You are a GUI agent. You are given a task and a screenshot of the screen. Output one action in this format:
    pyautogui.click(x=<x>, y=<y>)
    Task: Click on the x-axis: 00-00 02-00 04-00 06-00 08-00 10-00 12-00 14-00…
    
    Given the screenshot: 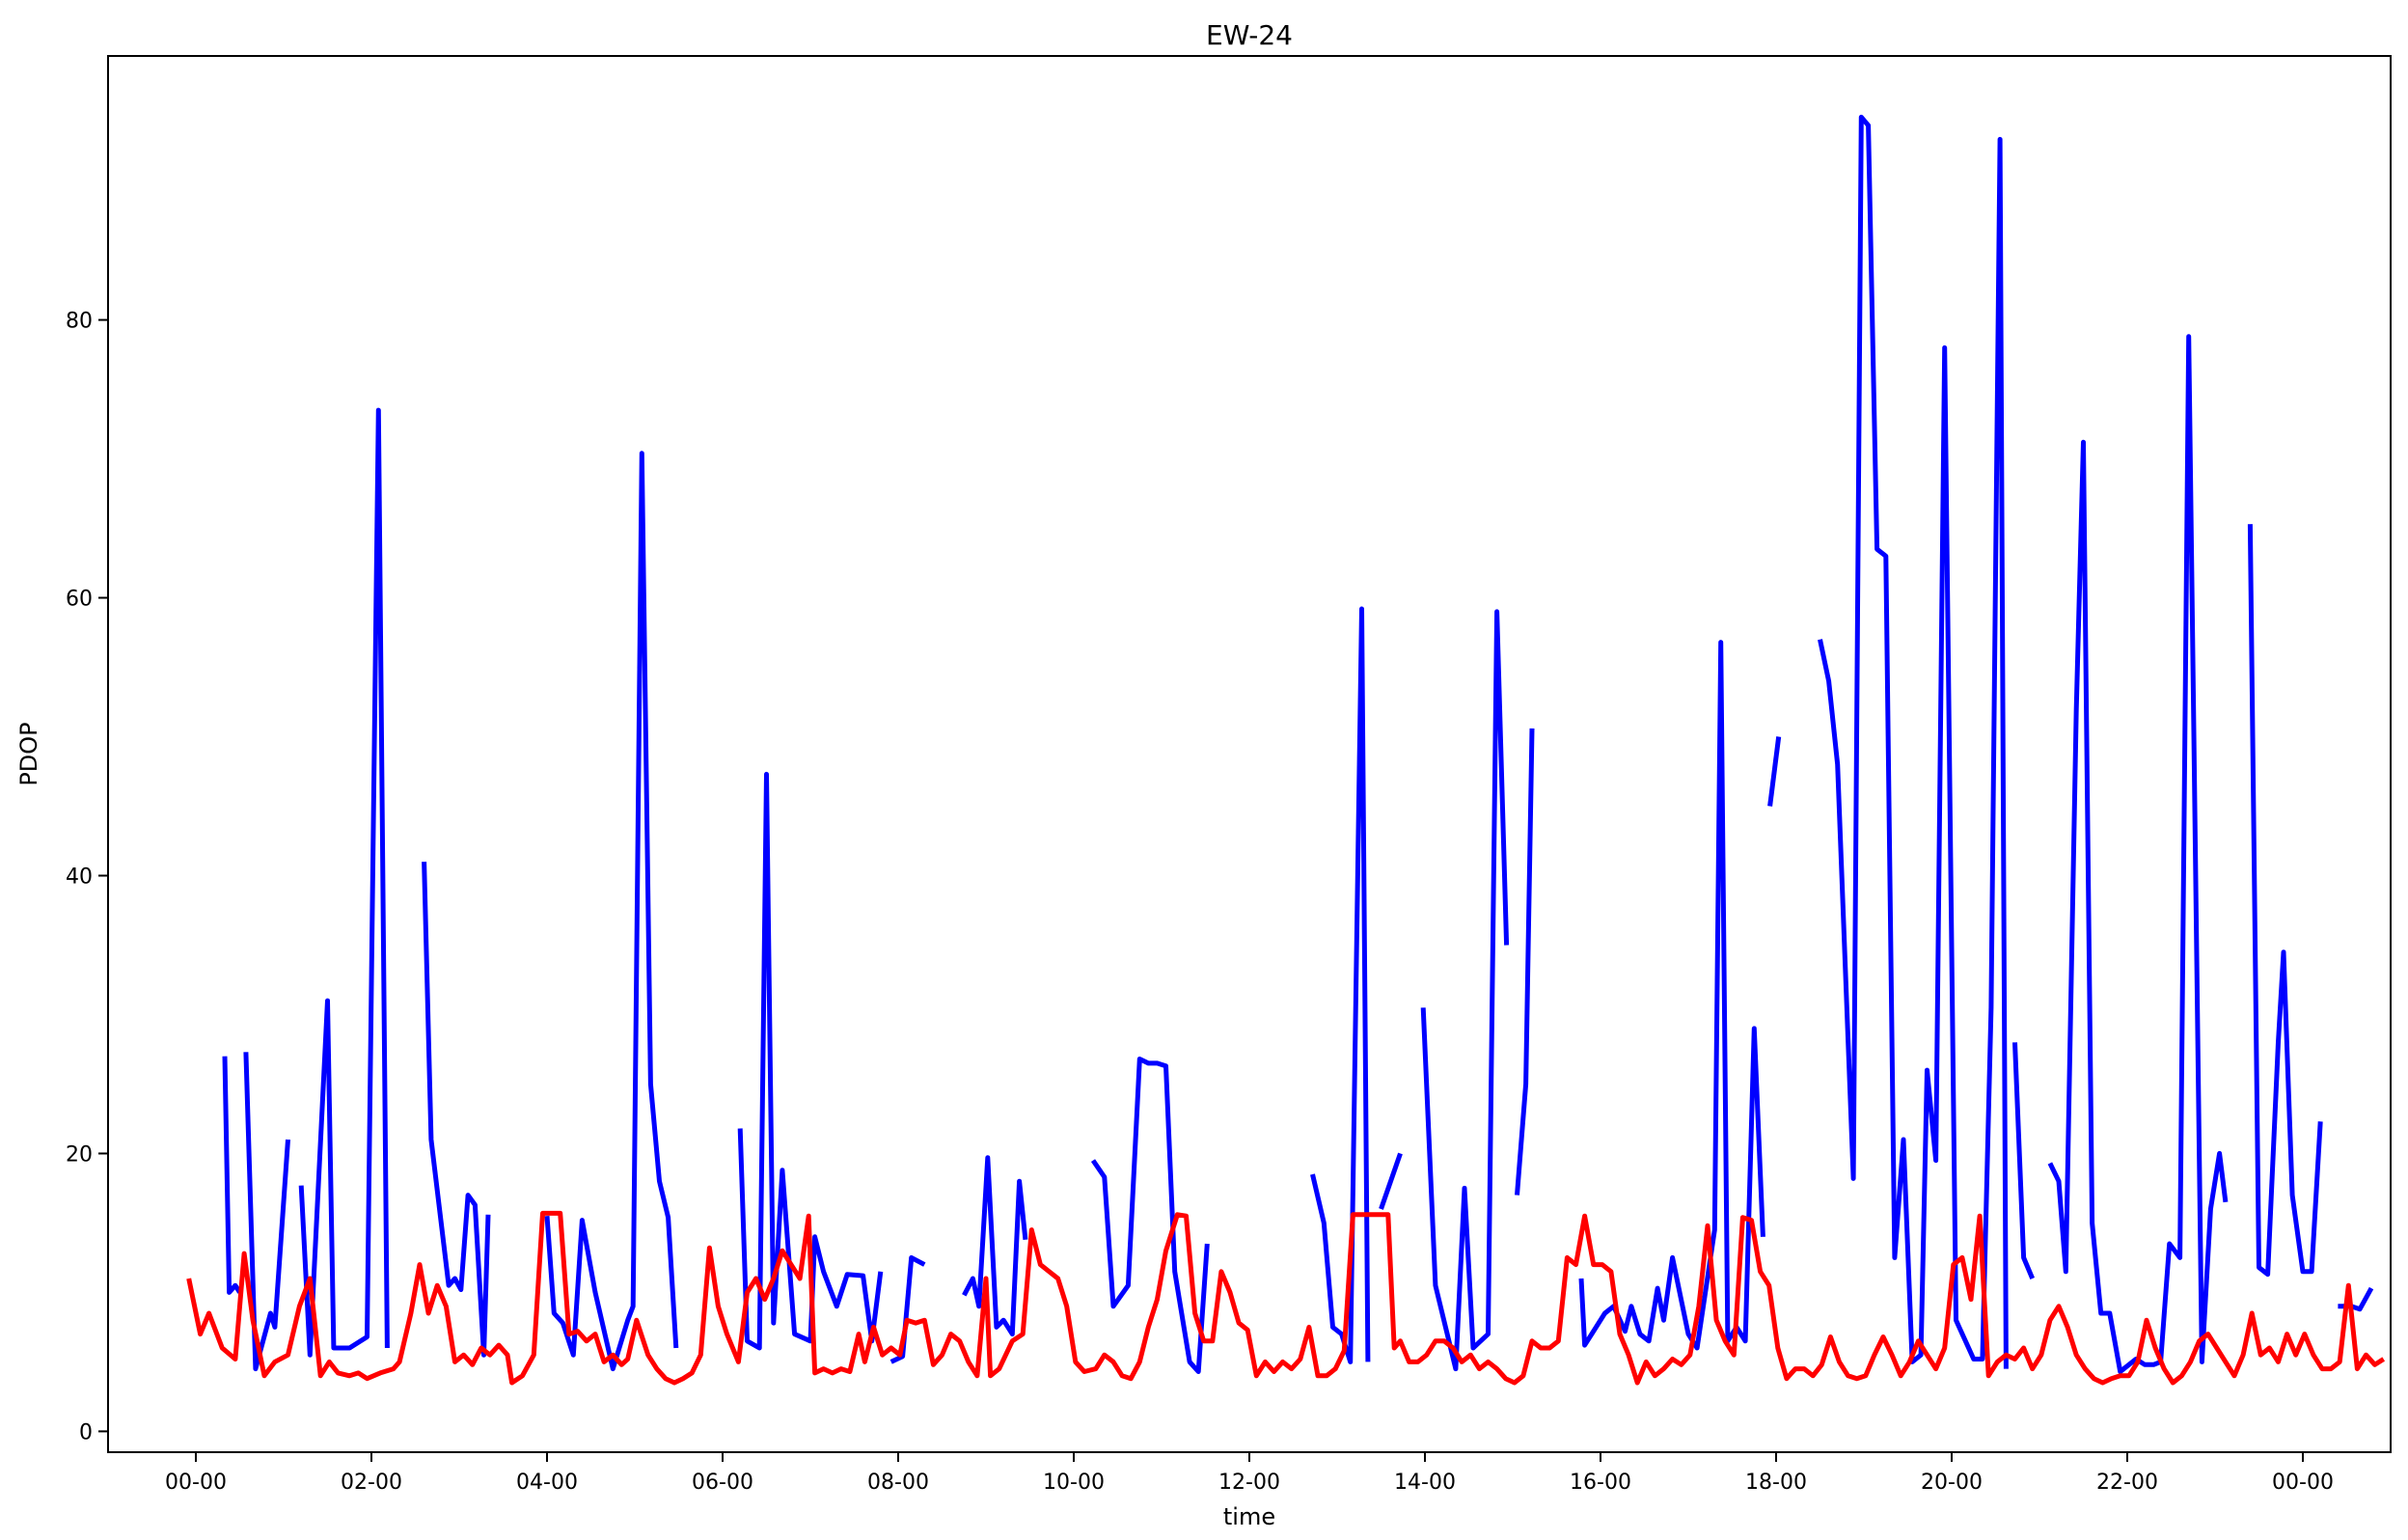 What is the action you would take?
    pyautogui.click(x=1249, y=1473)
    